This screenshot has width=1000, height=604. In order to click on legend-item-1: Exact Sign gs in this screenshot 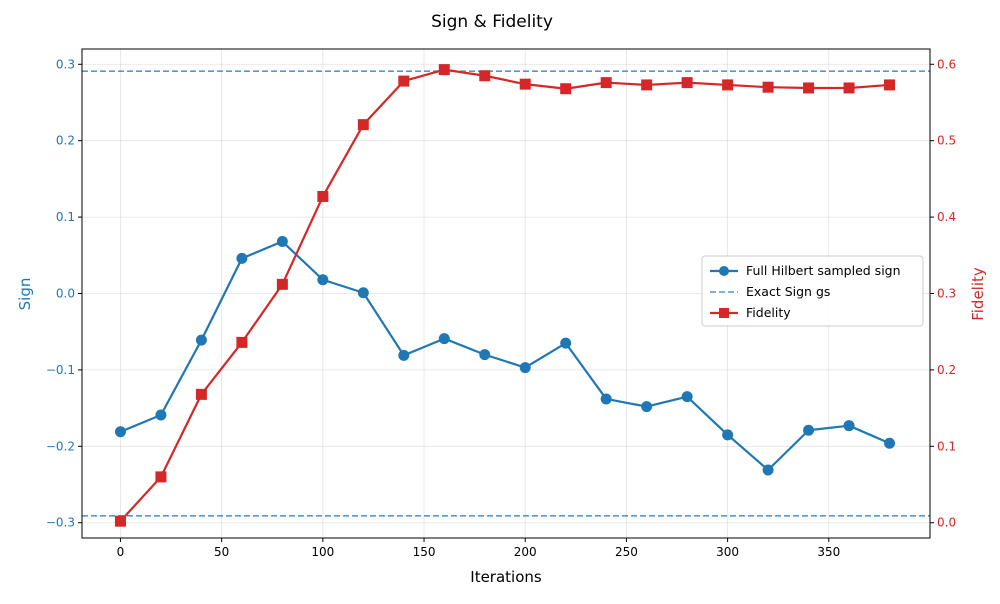, I will do `click(770, 291)`.